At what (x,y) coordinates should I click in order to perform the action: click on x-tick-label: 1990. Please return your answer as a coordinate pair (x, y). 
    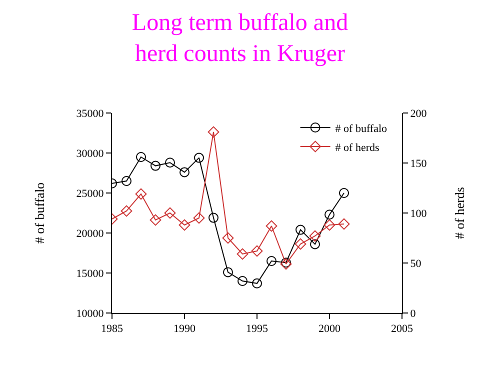
    Looking at the image, I should click on (185, 329).